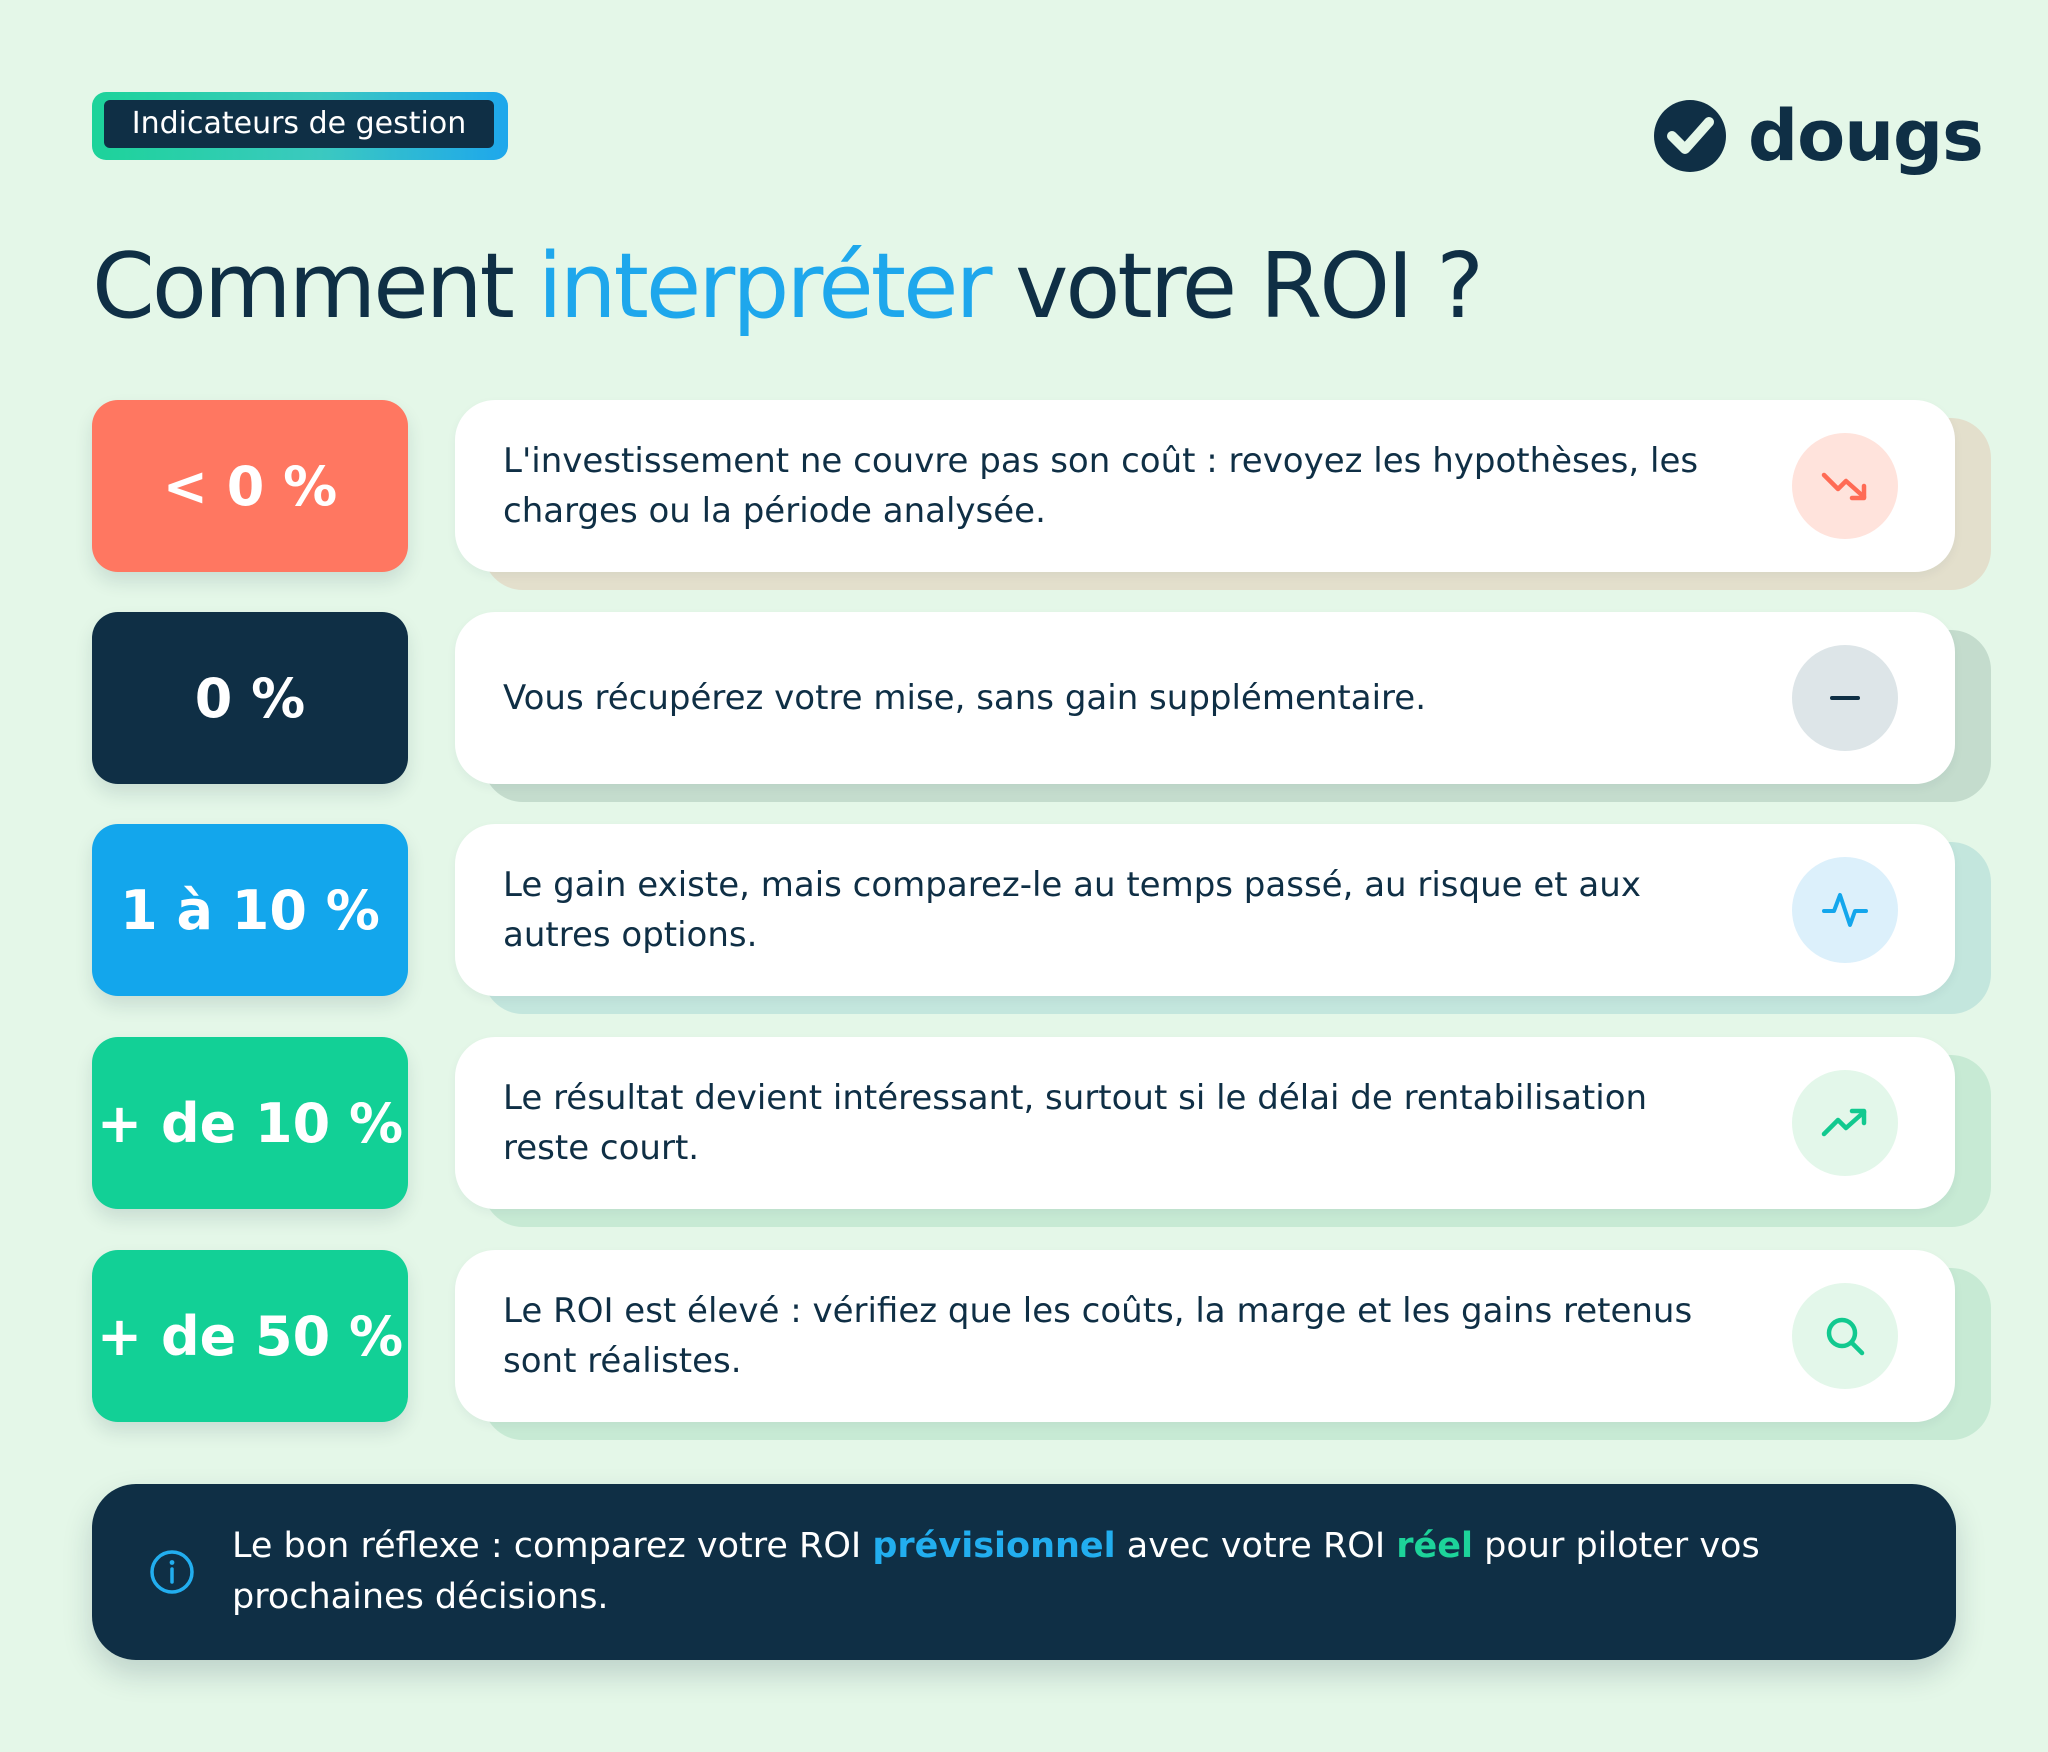 This screenshot has width=2048, height=1752. I want to click on pulse-icon, so click(1845, 910).